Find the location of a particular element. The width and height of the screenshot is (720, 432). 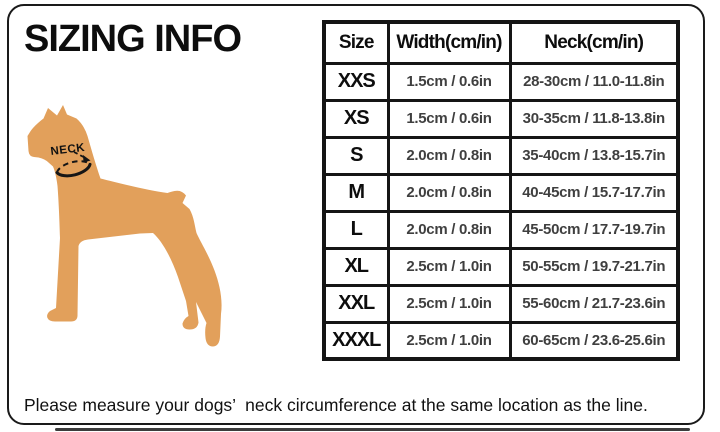

page-title: SIZING INFO is located at coordinates (133, 39).